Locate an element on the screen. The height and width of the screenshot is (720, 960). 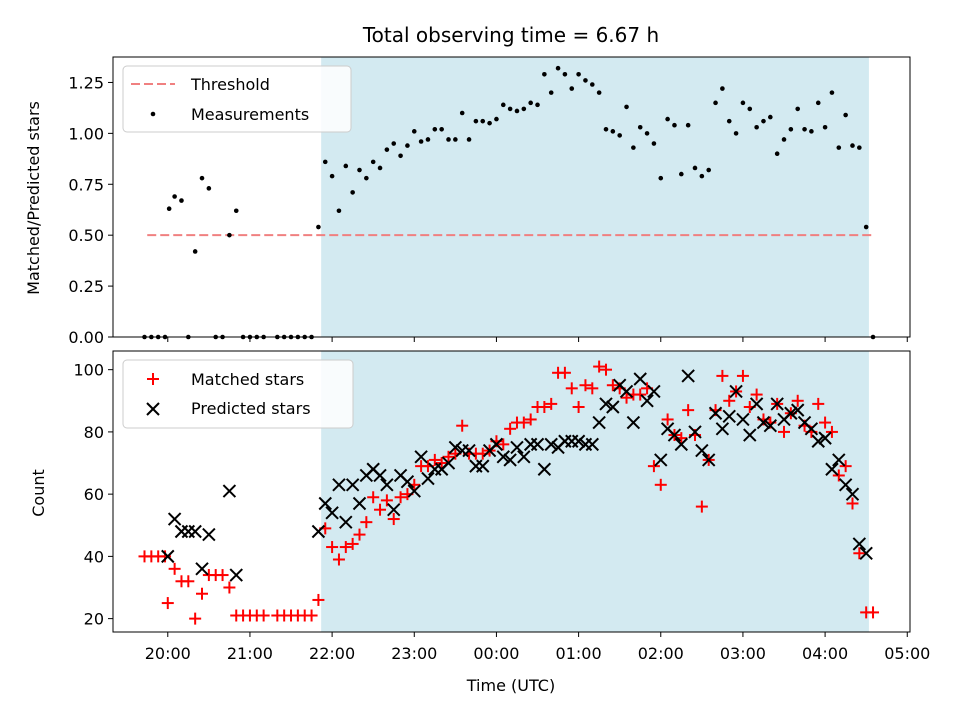
x-tick-label: 03:00 is located at coordinates (743, 653).